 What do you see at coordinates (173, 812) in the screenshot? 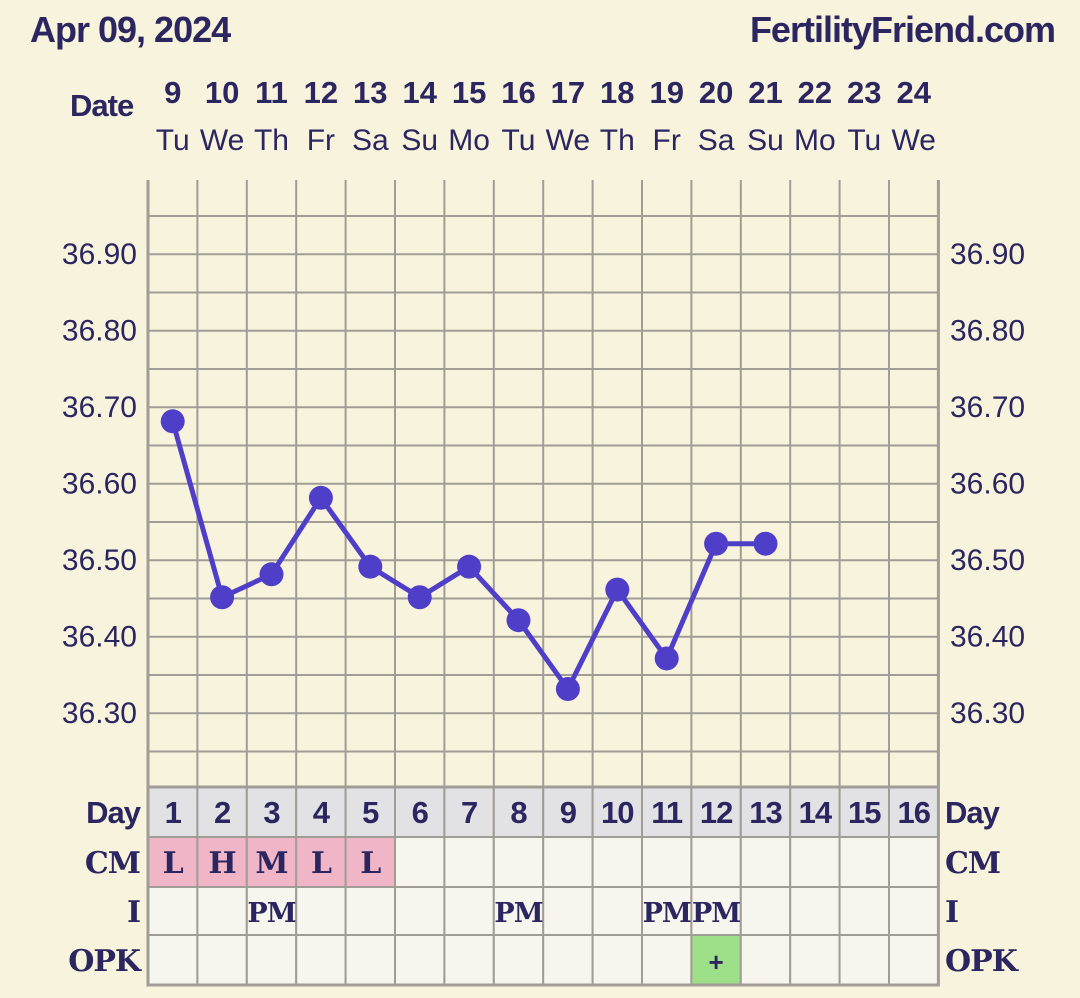
I see `day-value: 1` at bounding box center [173, 812].